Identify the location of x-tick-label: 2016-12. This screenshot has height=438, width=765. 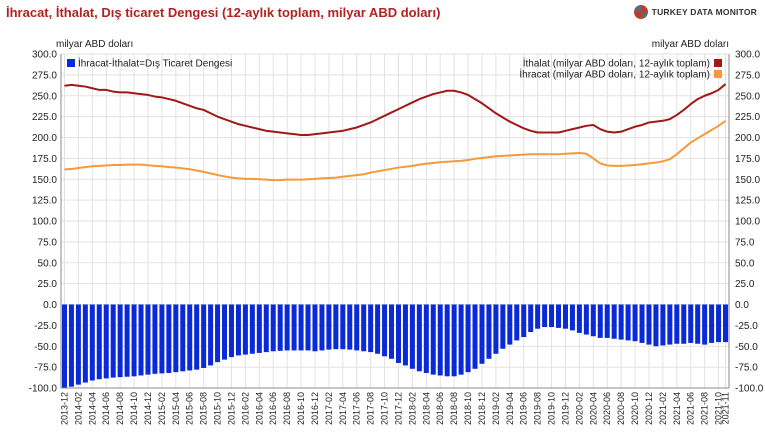
(315, 408).